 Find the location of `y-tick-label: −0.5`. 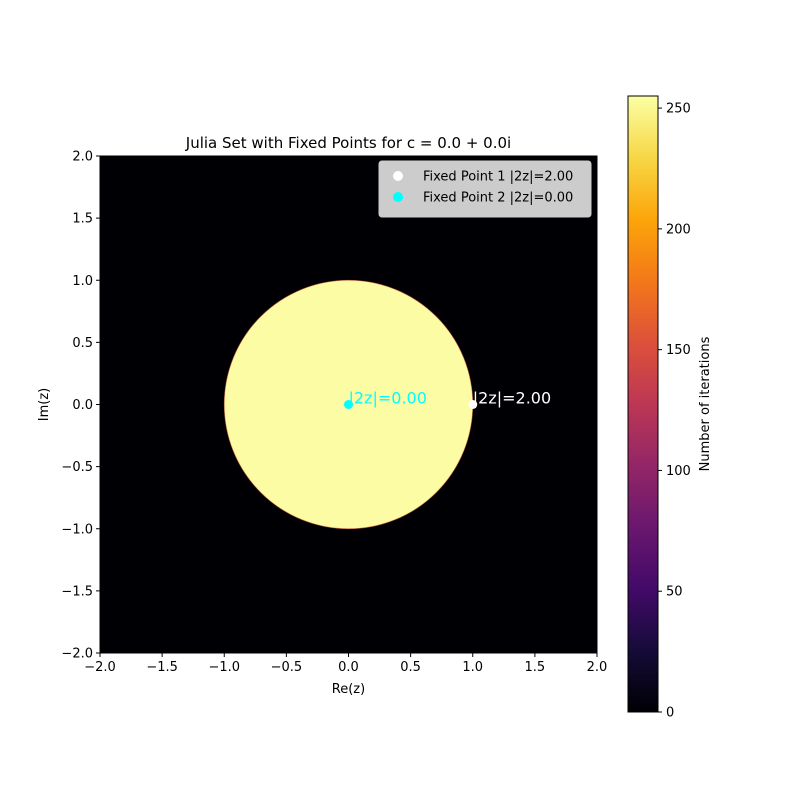

y-tick-label: −0.5 is located at coordinates (77, 467).